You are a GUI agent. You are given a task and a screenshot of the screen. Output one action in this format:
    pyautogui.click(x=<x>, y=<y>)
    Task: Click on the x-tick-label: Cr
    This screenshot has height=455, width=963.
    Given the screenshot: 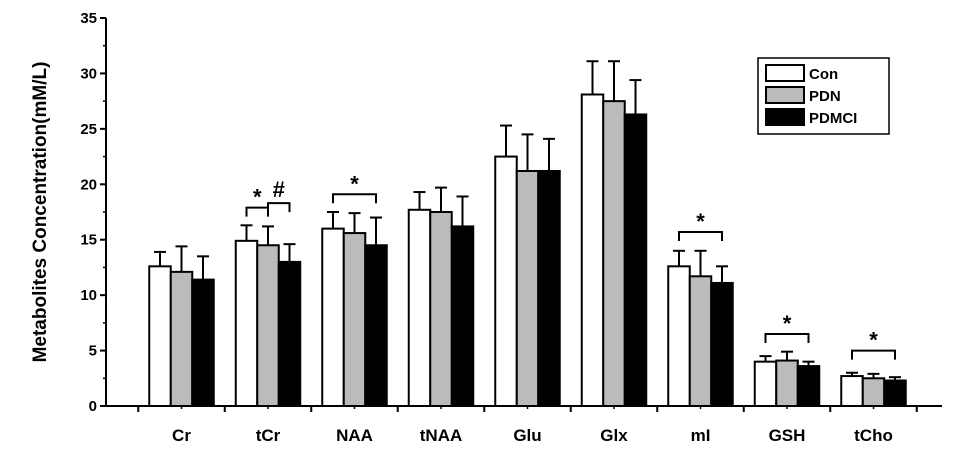 What is the action you would take?
    pyautogui.click(x=181, y=435)
    